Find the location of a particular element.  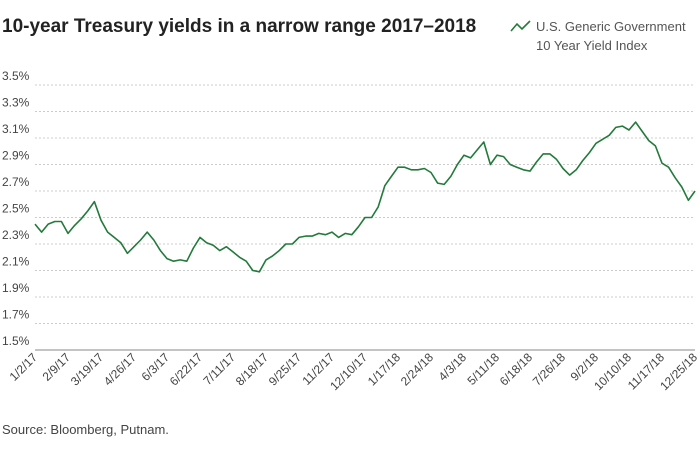

x-tick-label: 9/25/17 is located at coordinates (285, 369).